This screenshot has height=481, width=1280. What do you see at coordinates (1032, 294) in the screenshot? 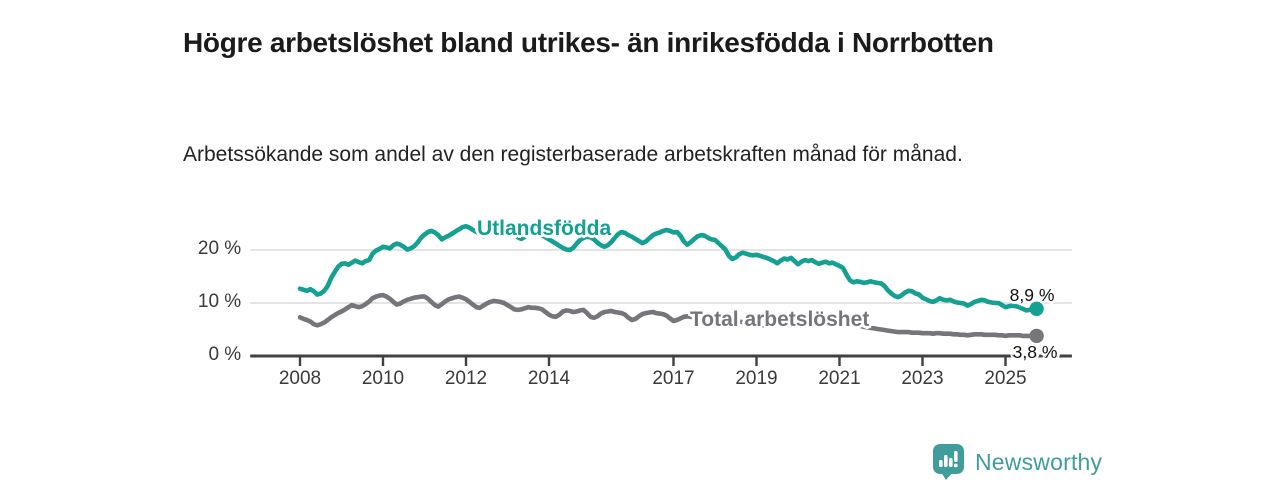
I see `end-value-label: 8,9 %` at bounding box center [1032, 294].